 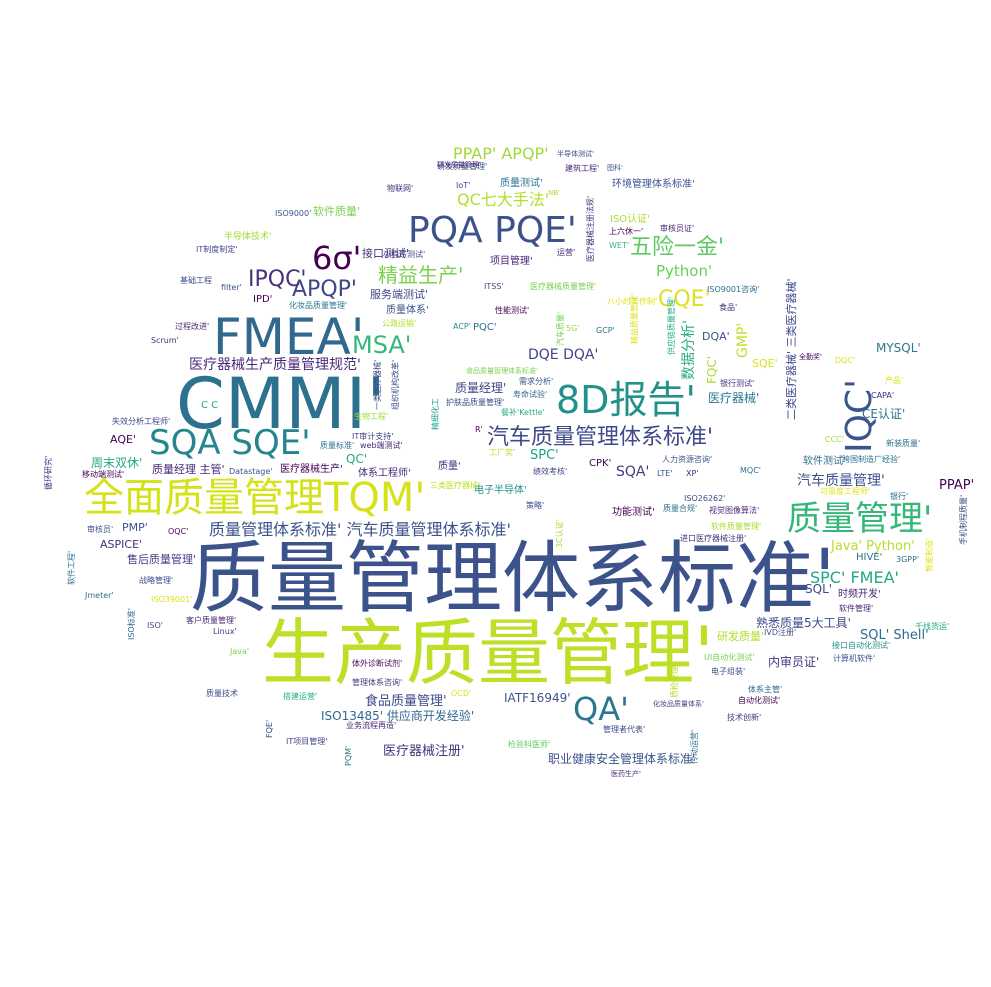 What do you see at coordinates (240, 651) in the screenshot?
I see `word: Java'` at bounding box center [240, 651].